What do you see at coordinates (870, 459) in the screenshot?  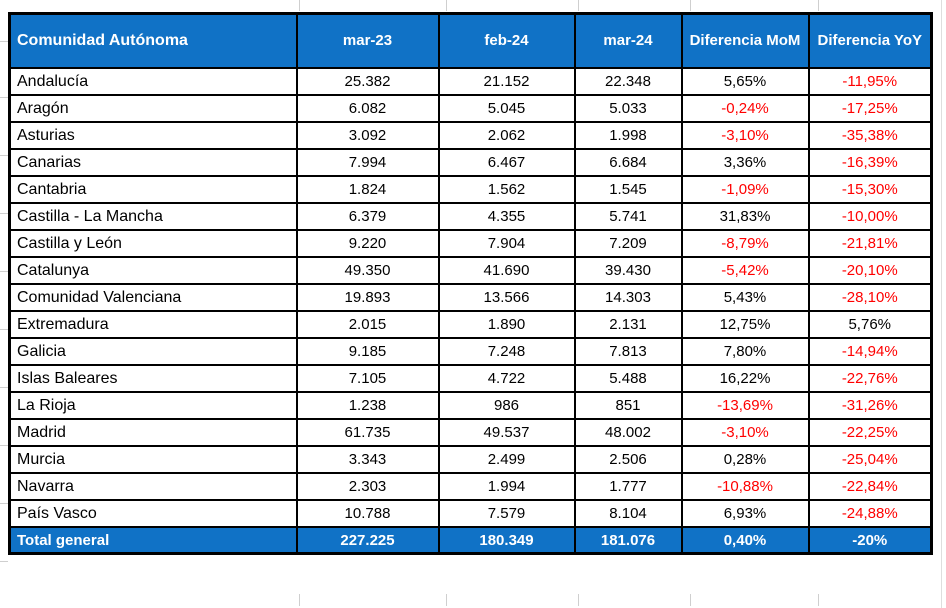 I see `diferencia-yoy-cell: -25,04%` at bounding box center [870, 459].